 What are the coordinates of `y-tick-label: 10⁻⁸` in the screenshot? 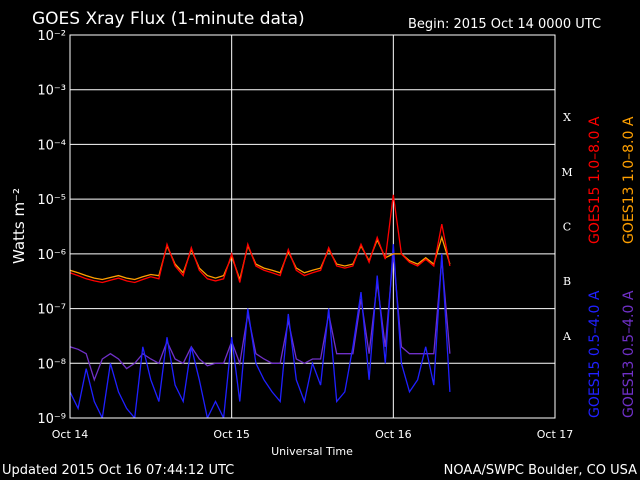 It's located at (51, 364).